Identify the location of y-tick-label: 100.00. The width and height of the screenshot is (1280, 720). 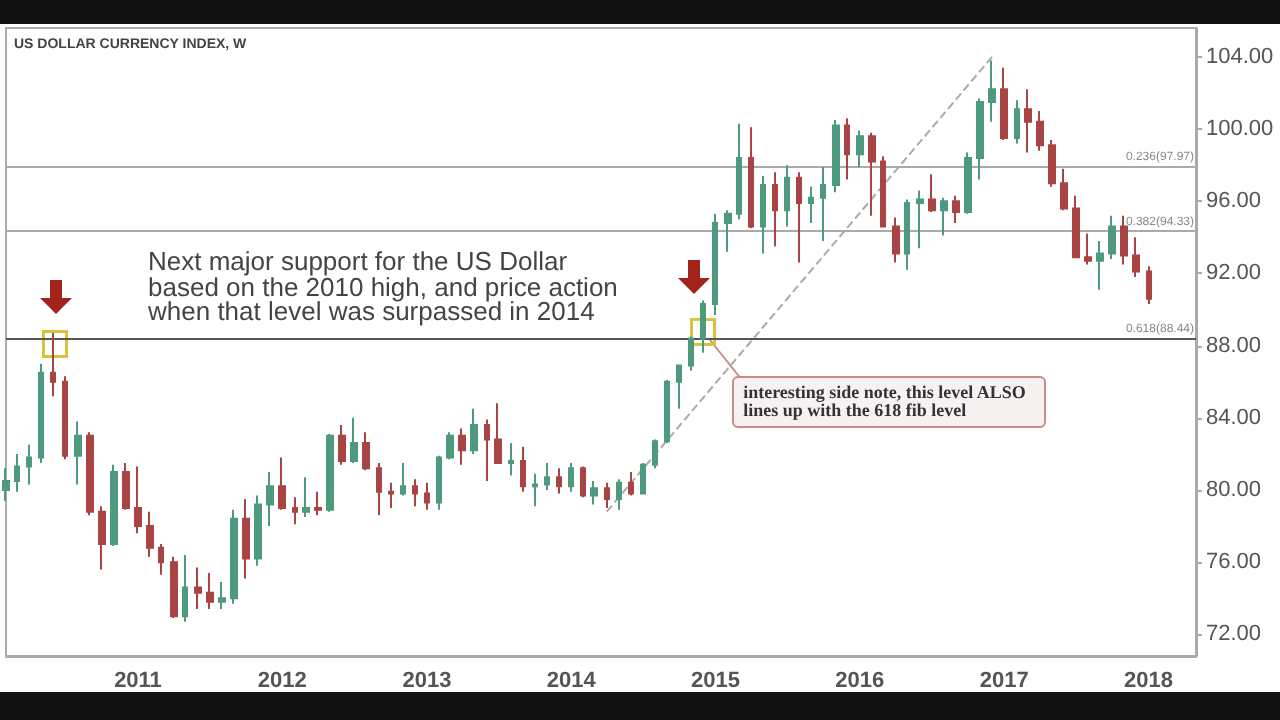
(1240, 129).